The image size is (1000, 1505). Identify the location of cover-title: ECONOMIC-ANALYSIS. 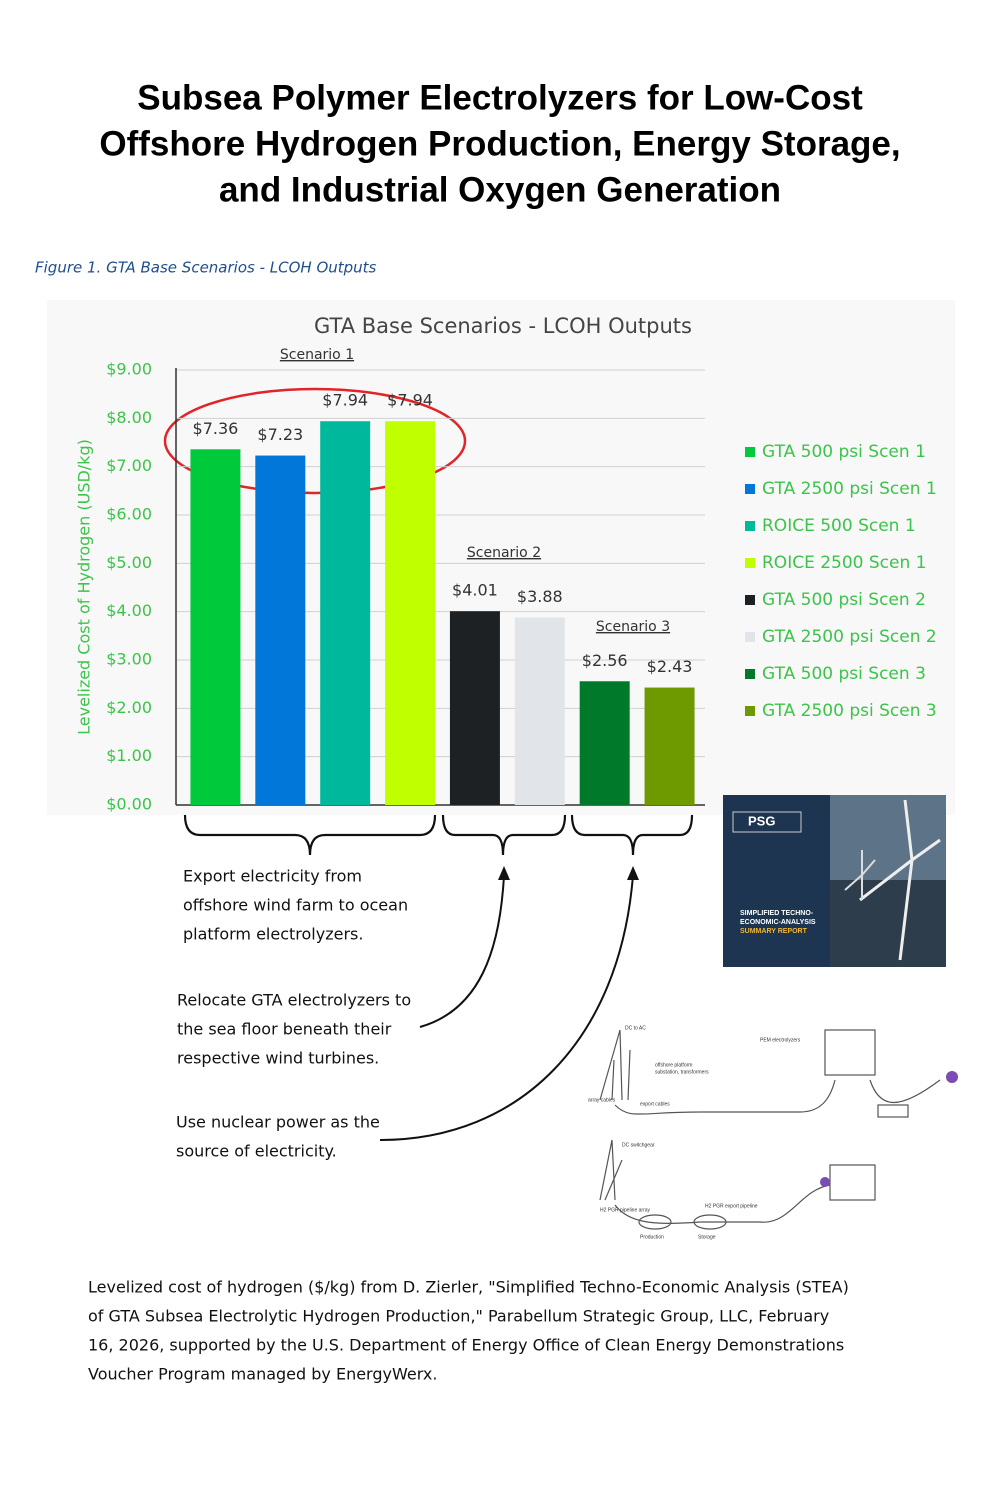
(778, 922).